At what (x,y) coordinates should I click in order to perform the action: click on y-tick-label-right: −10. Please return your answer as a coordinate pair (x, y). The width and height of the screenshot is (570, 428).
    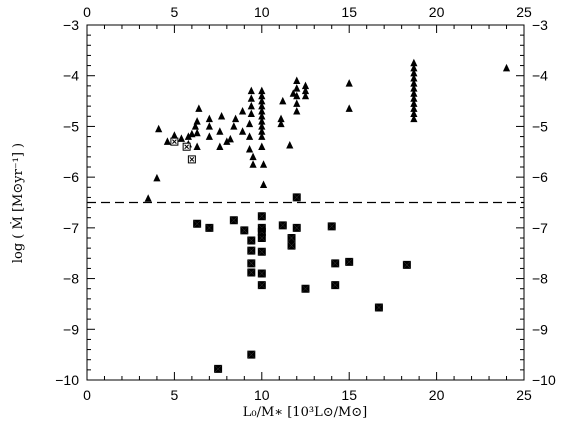
    Looking at the image, I should click on (544, 380).